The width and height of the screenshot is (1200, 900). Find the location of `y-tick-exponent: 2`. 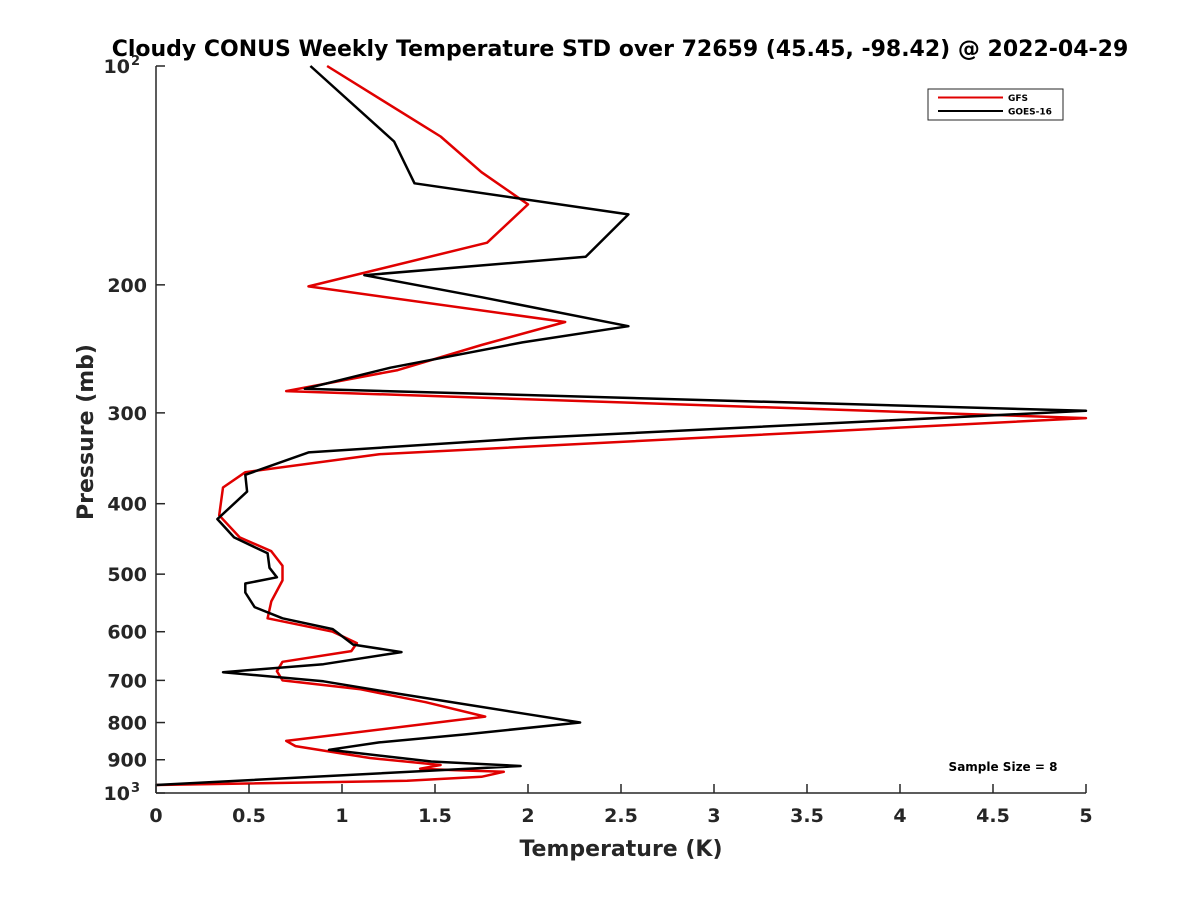

y-tick-exponent: 2 is located at coordinates (135, 61).